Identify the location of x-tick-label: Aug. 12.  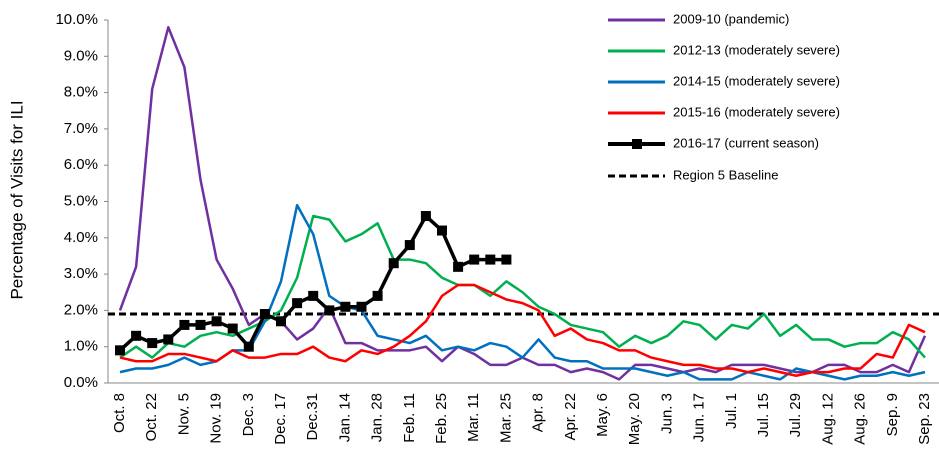
(827, 419).